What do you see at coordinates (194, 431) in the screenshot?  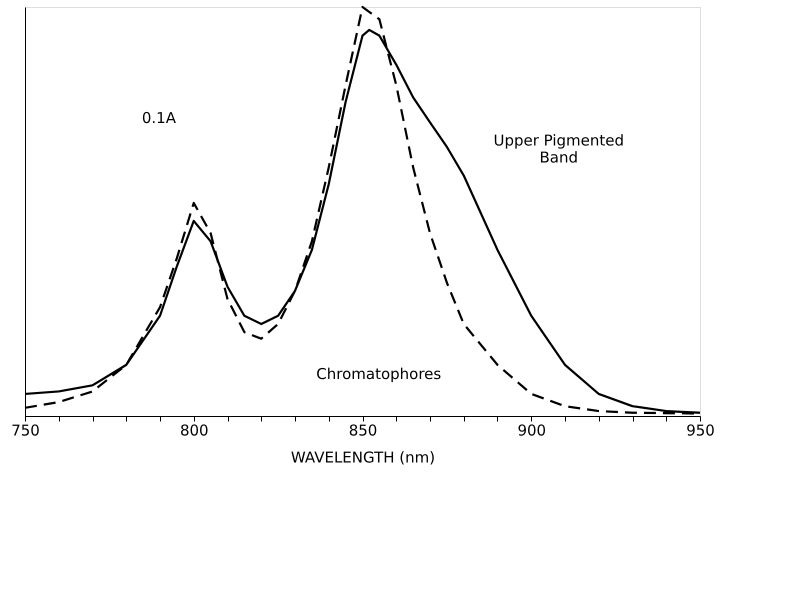 I see `x-tick-label: 800` at bounding box center [194, 431].